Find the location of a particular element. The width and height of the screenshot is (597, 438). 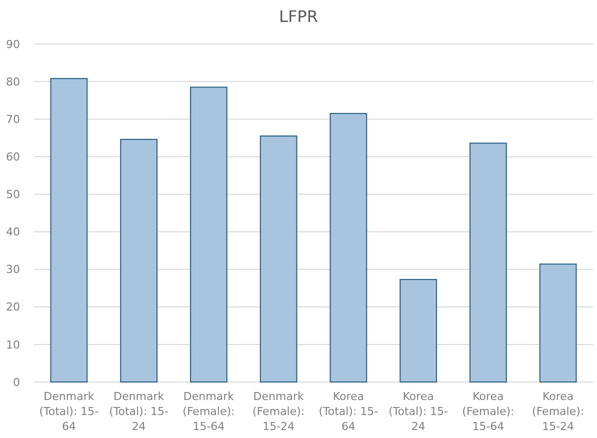

y-tick-label: 60 is located at coordinates (13, 157).